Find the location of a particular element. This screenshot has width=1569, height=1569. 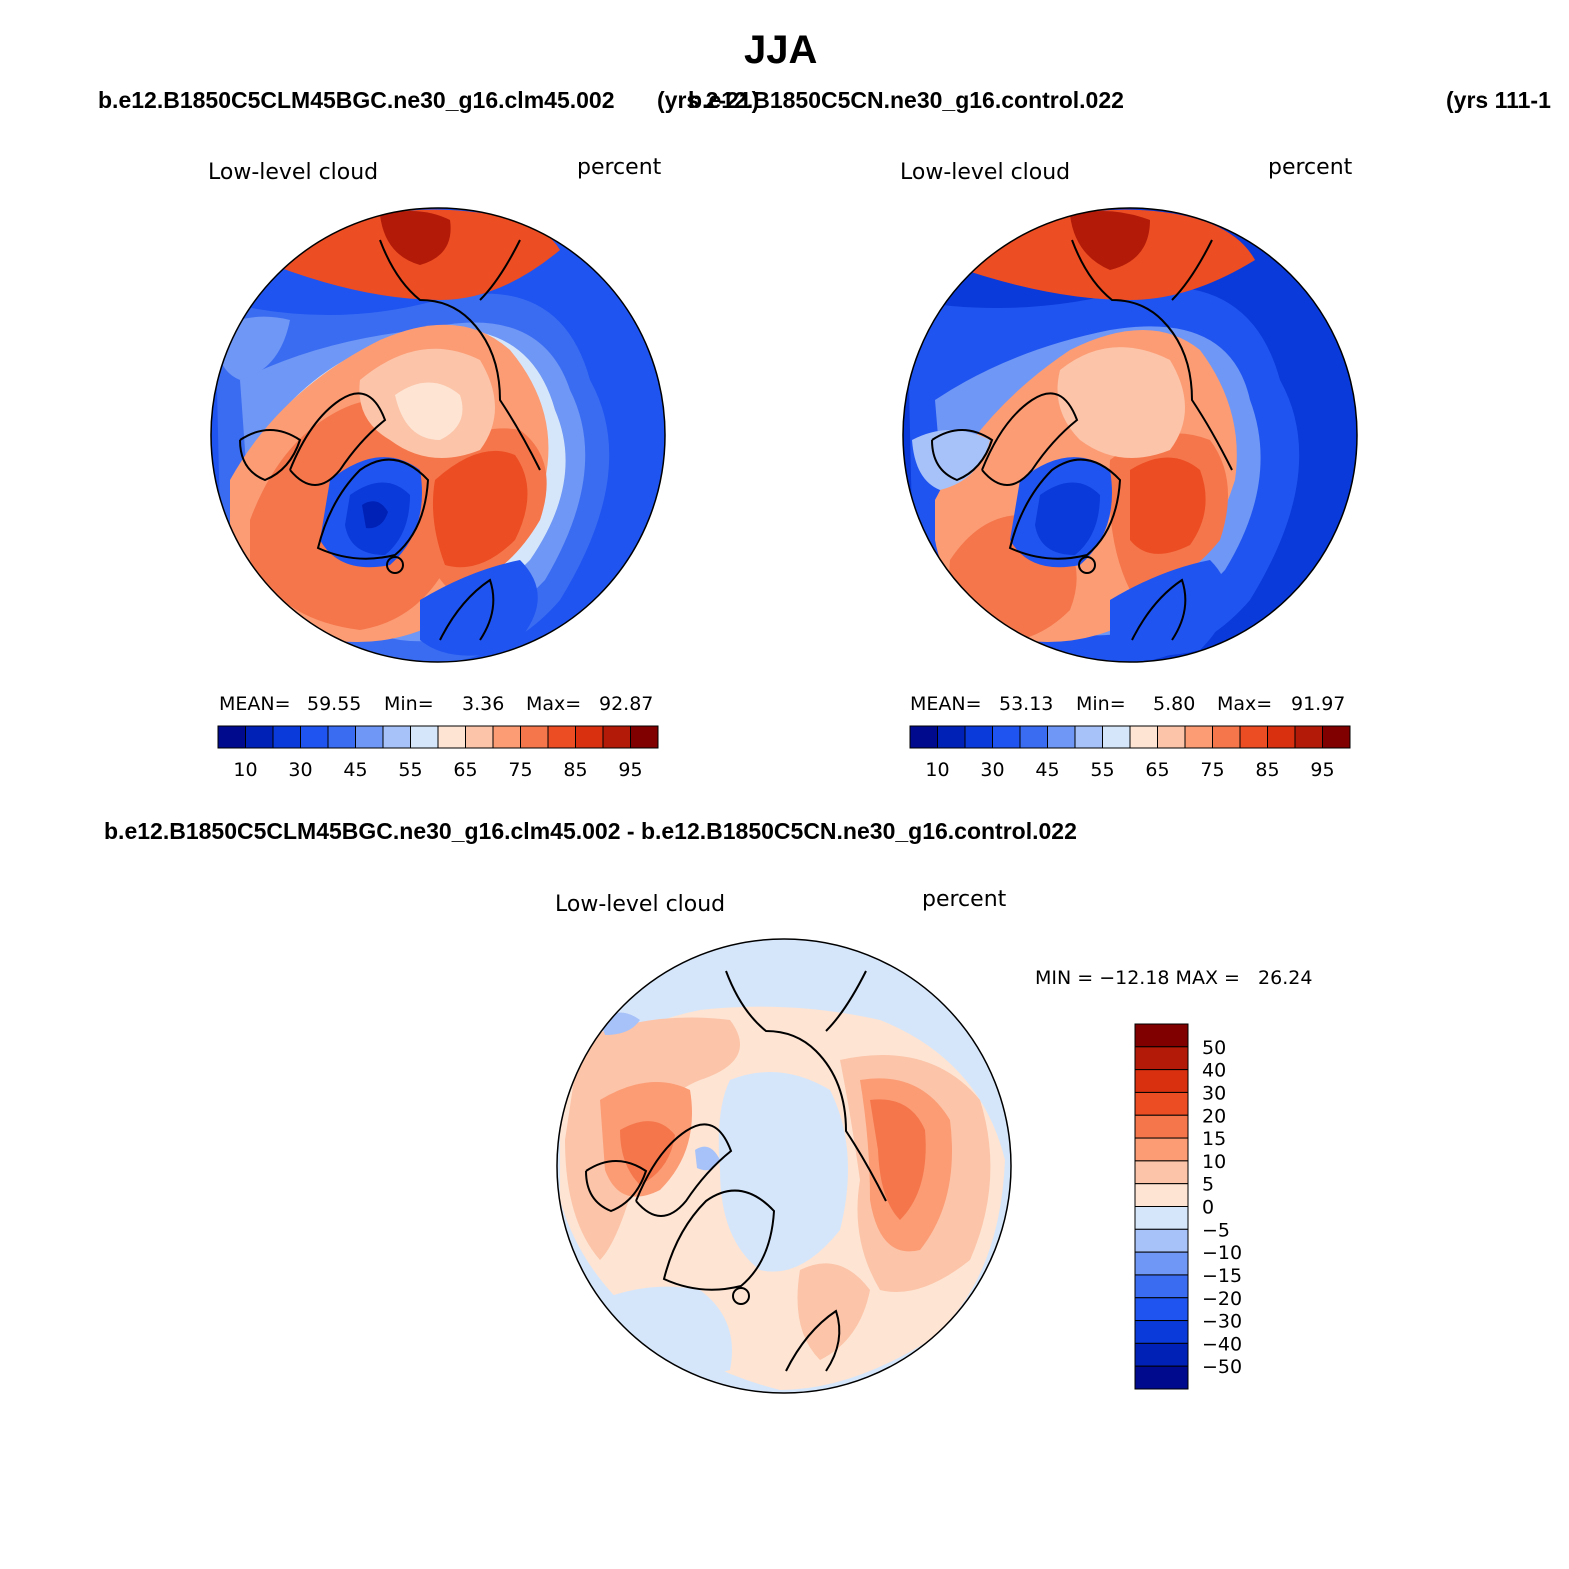

panel2-colorbar-tick-label: 45 is located at coordinates (1047, 770).